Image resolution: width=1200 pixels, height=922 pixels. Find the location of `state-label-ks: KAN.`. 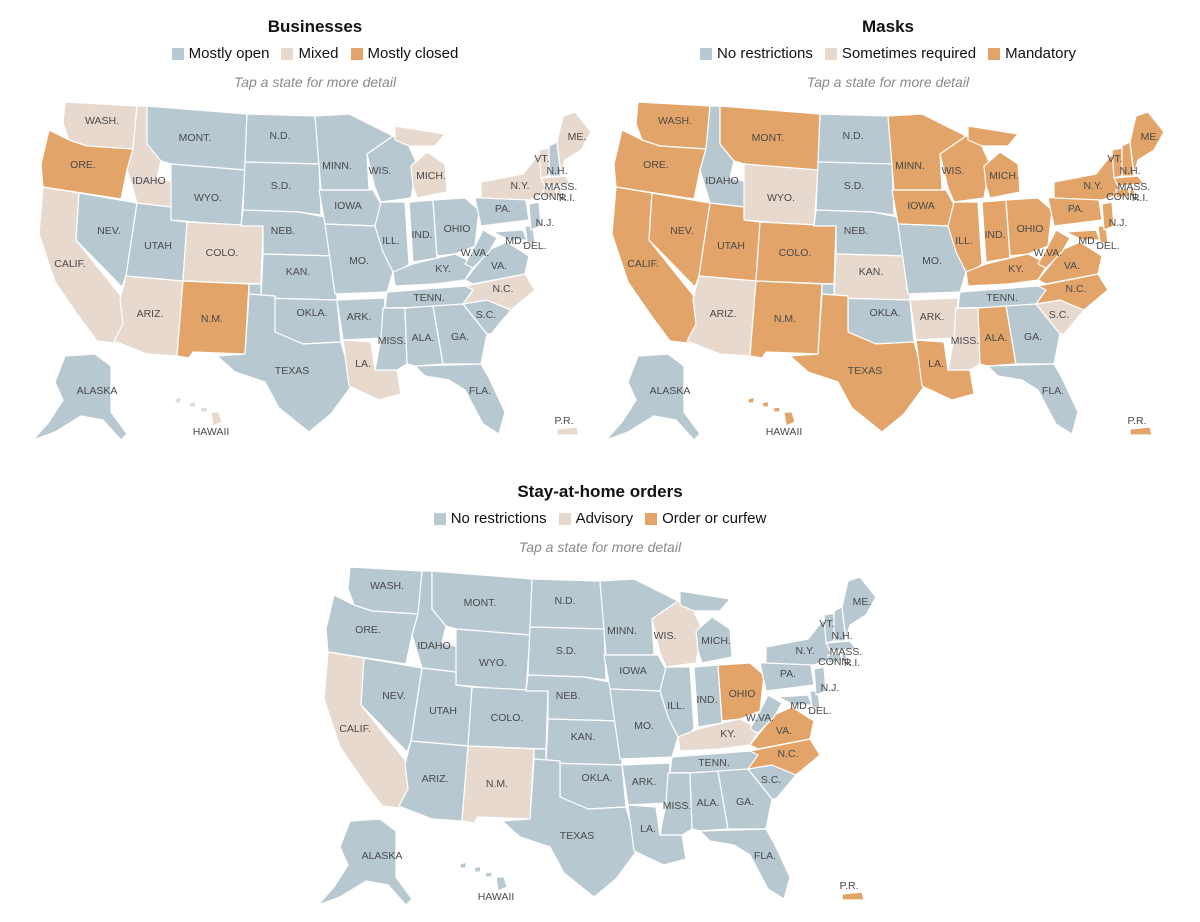

state-label-ks: KAN. is located at coordinates (583, 737).